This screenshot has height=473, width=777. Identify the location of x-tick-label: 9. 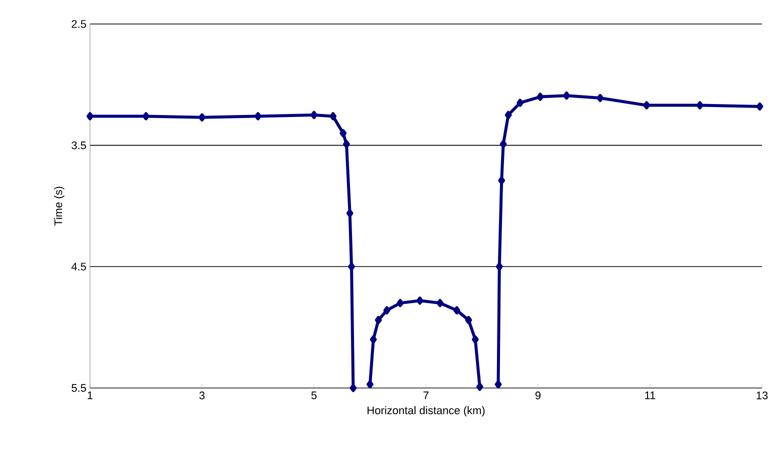
(538, 396).